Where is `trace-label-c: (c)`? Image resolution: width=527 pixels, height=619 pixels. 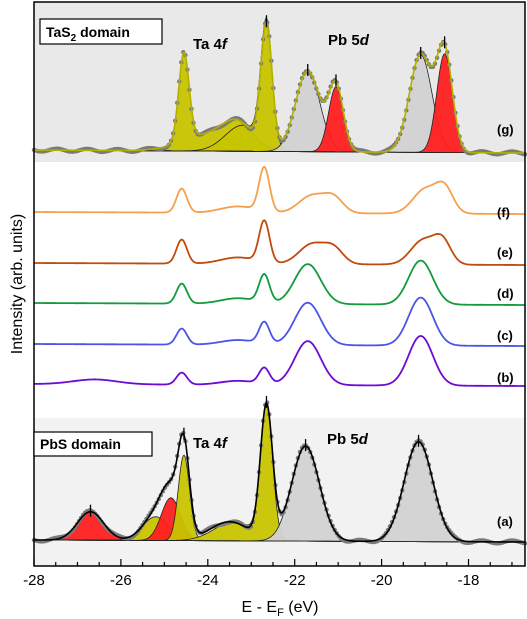
trace-label-c: (c) is located at coordinates (505, 335).